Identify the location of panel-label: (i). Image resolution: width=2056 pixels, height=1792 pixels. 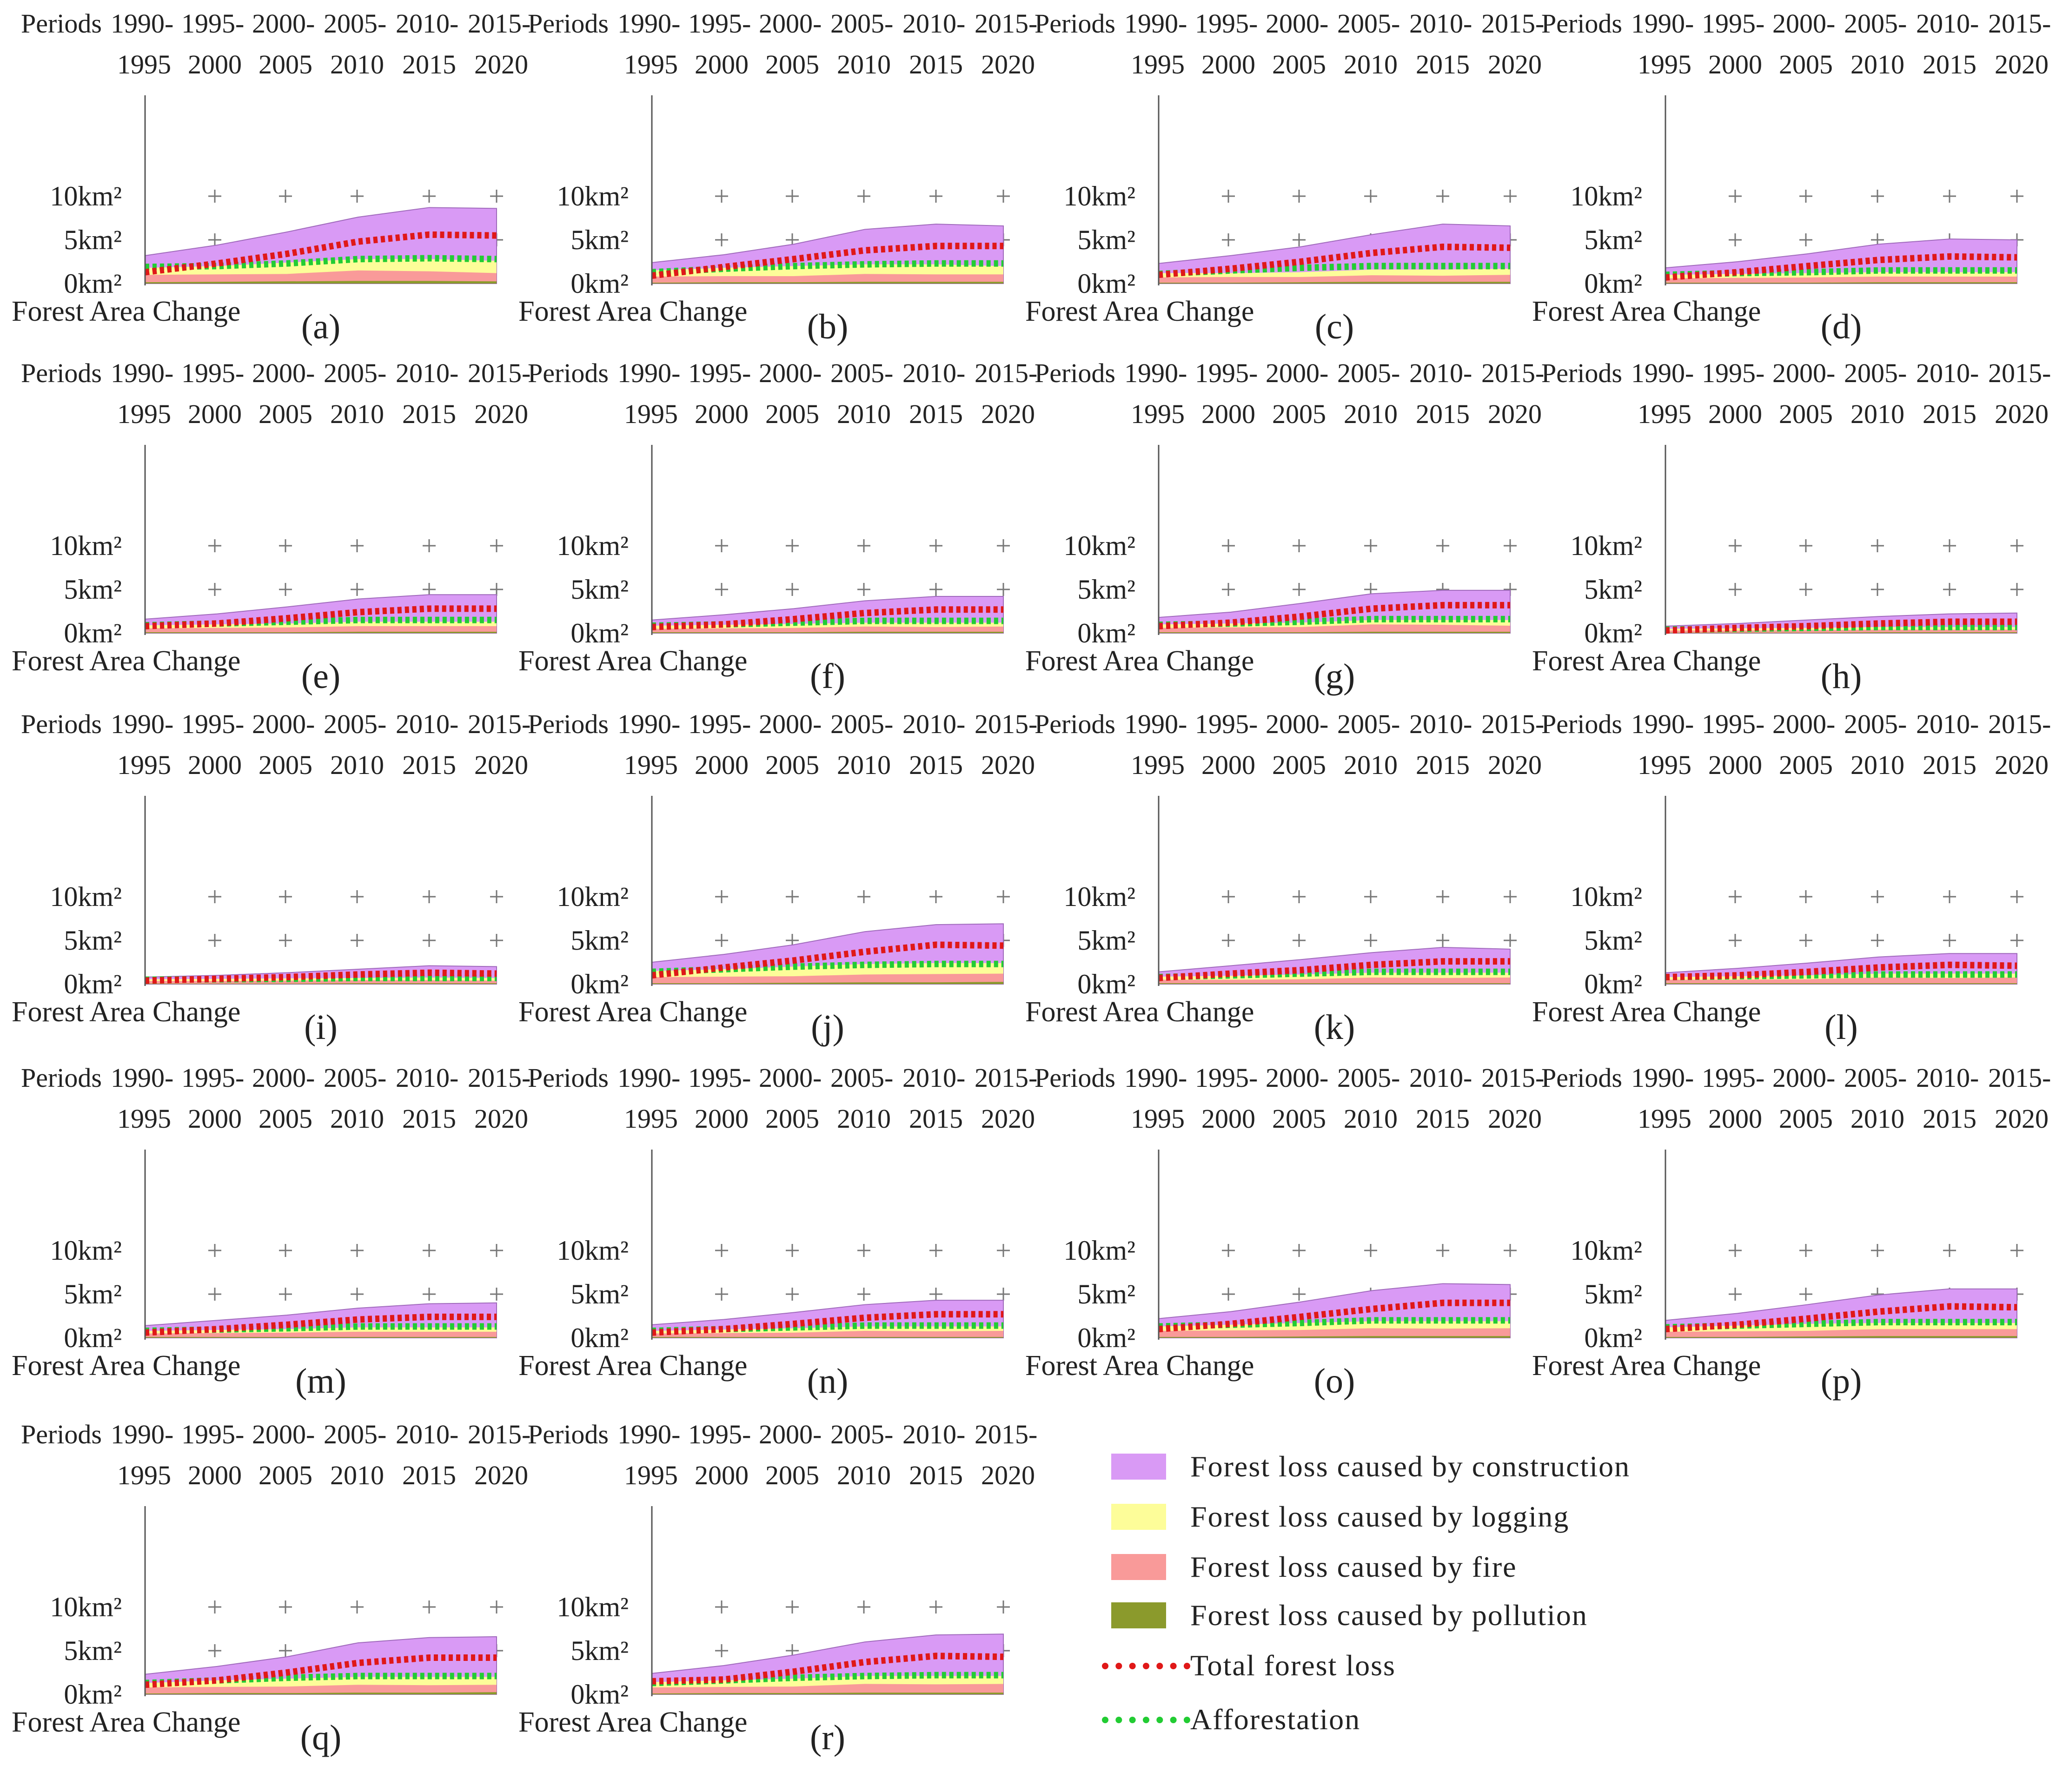
(321, 1027).